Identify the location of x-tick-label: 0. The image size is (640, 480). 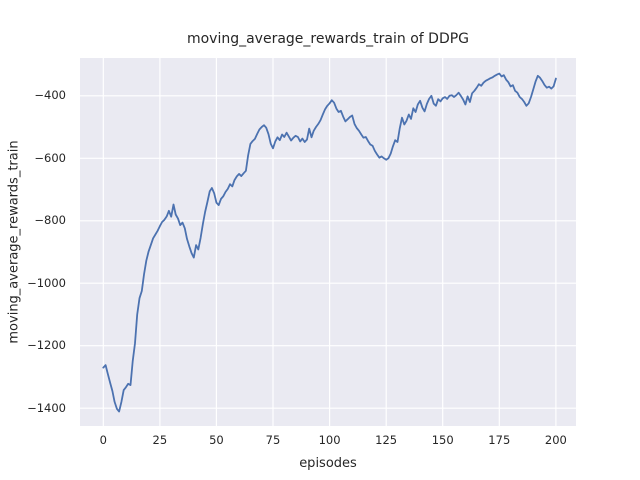
(103, 440).